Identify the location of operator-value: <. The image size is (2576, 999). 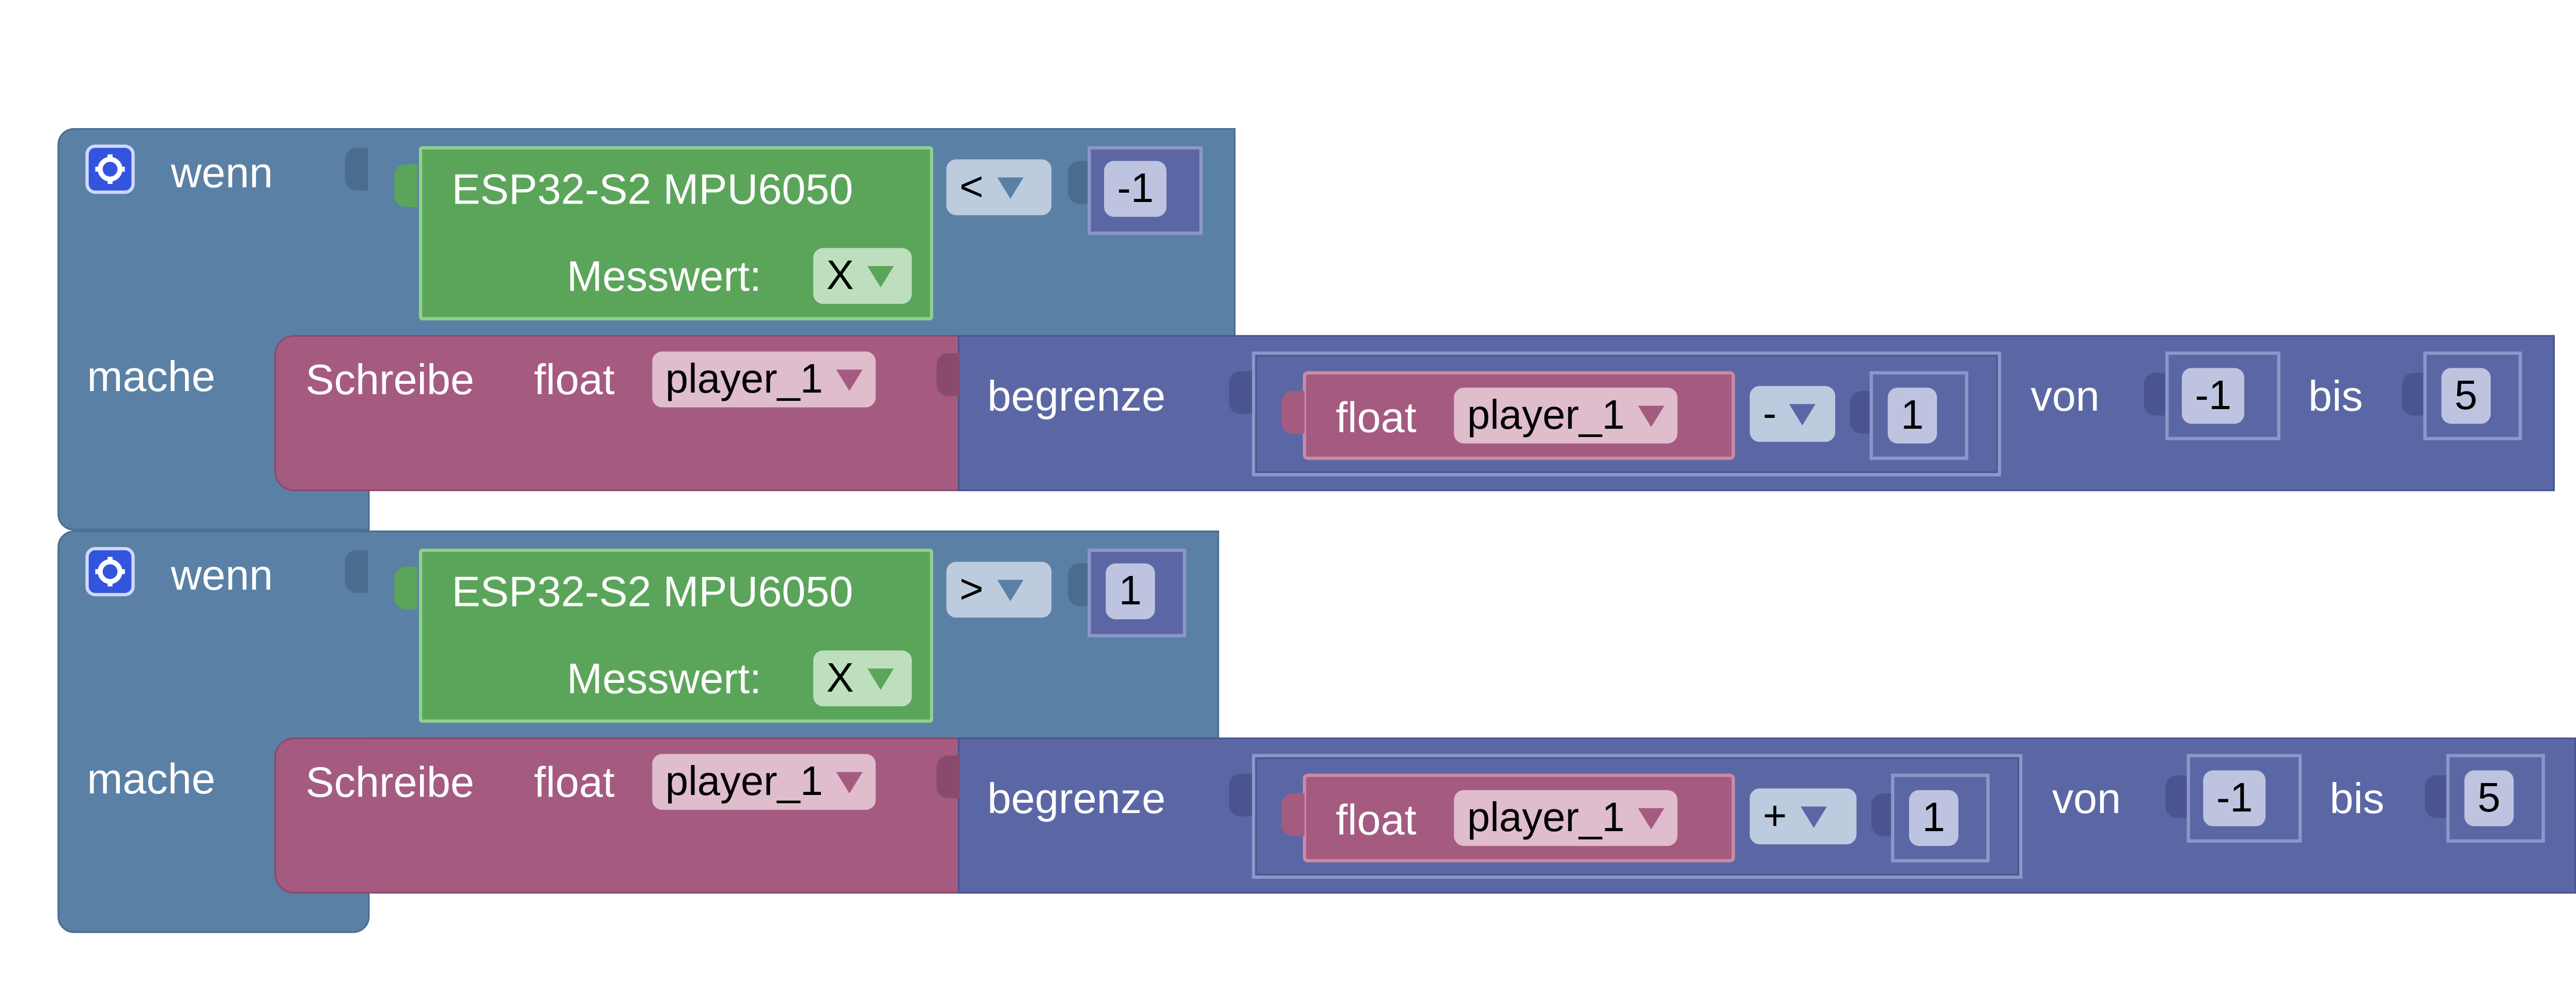
(971, 187).